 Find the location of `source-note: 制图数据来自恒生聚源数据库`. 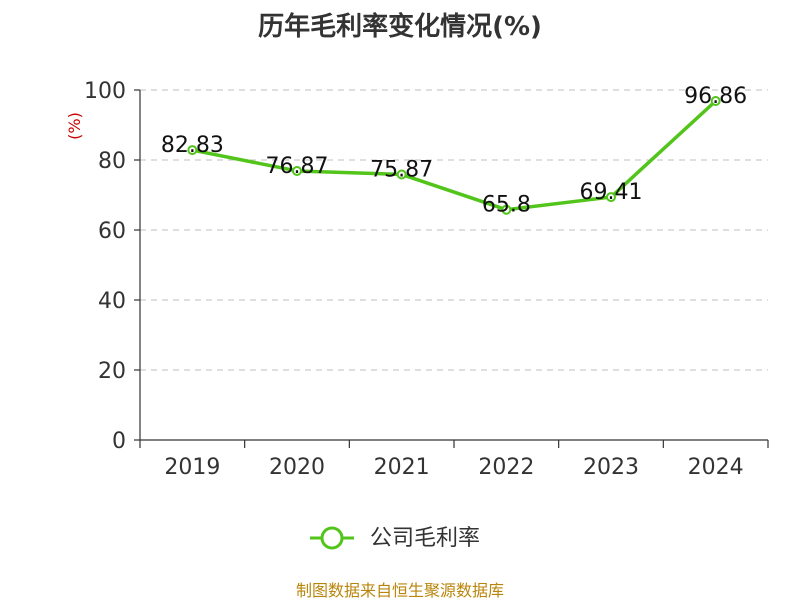

source-note: 制图数据来自恒生聚源数据库 is located at coordinates (400, 590).